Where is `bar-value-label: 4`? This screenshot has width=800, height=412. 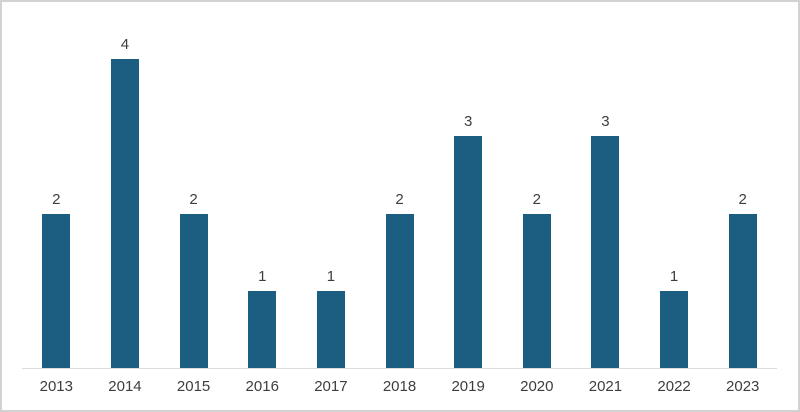
bar-value-label: 4 is located at coordinates (125, 44).